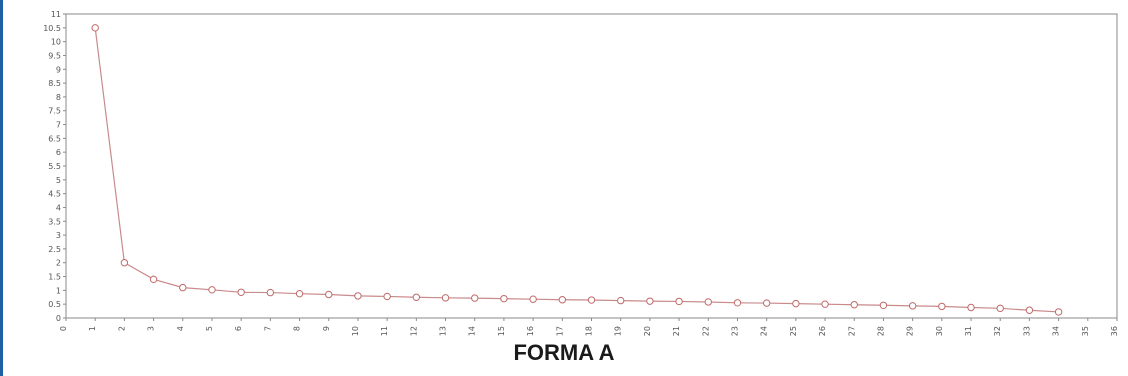 Image resolution: width=1128 pixels, height=376 pixels. Describe the element at coordinates (92, 328) in the screenshot. I see `x-tick-label: 1` at that location.